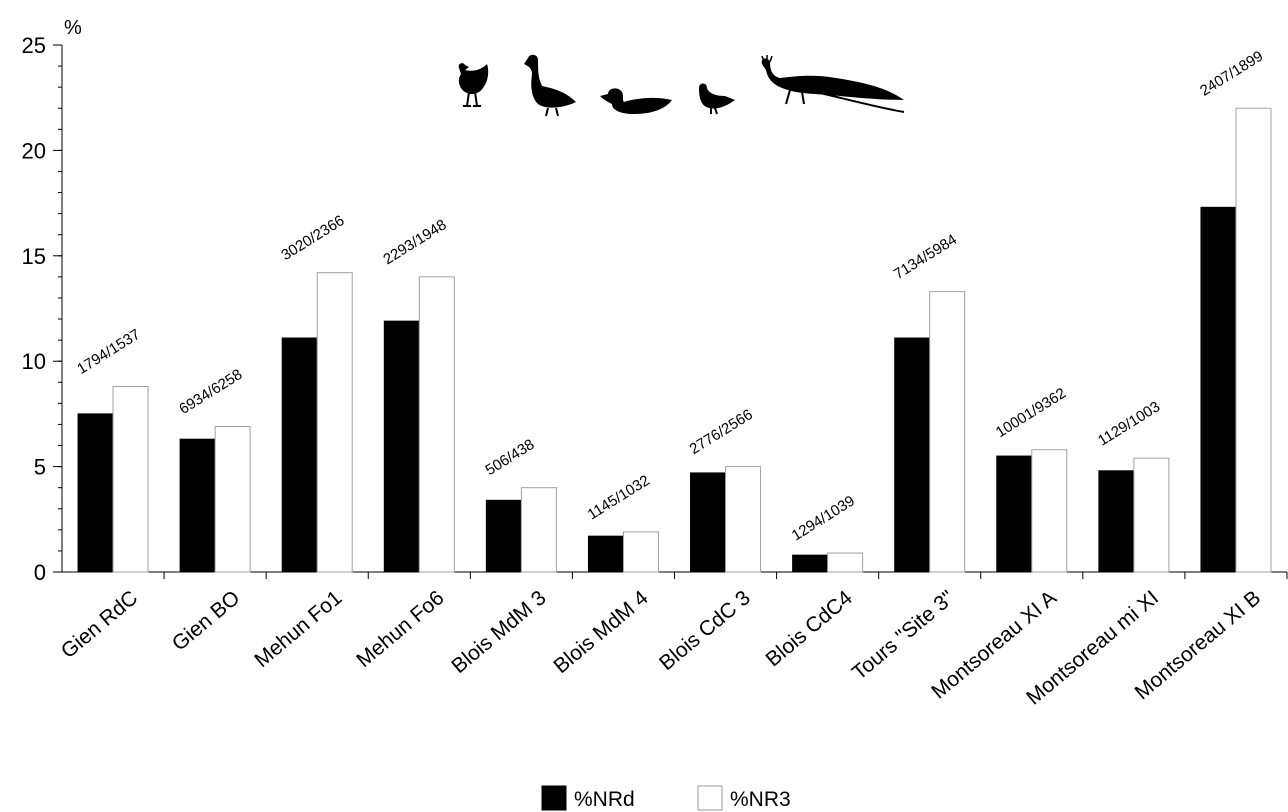 Image resolution: width=1288 pixels, height=812 pixels. I want to click on legend-item-nr3: %NR3, so click(744, 798).